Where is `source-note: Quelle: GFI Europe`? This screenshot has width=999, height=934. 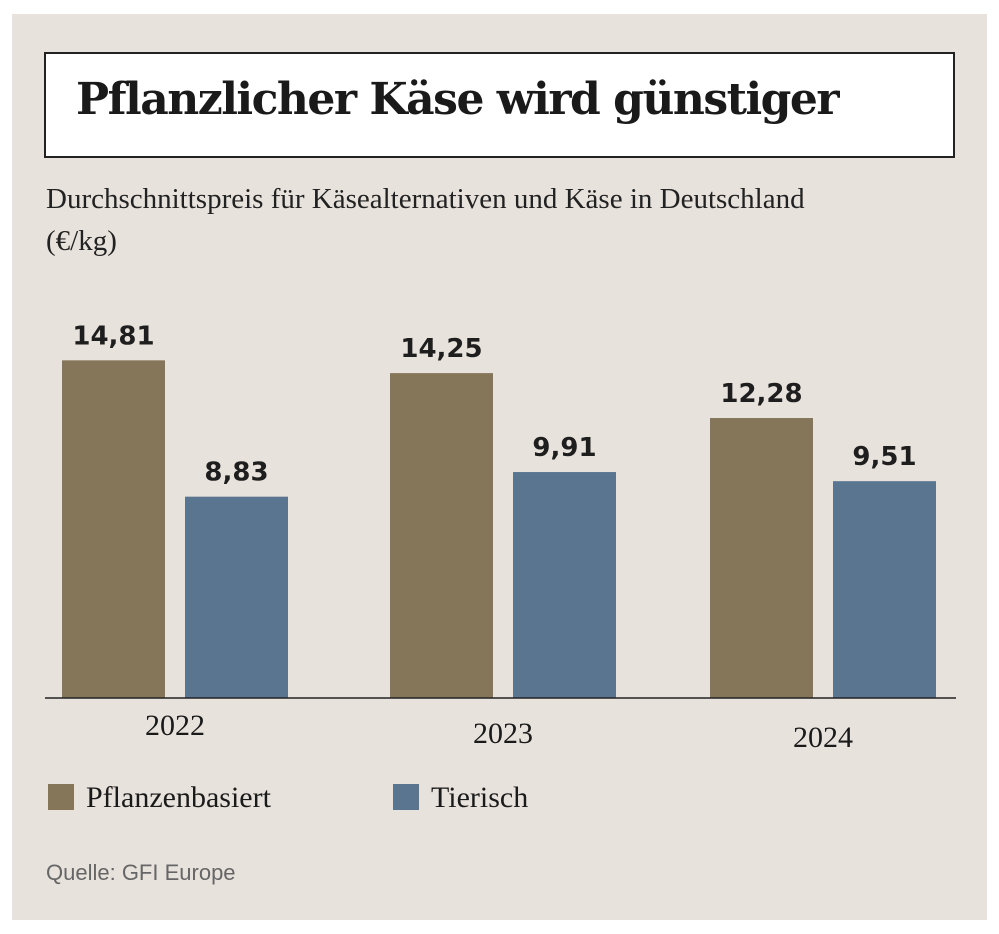
source-note: Quelle: GFI Europe is located at coordinates (141, 872).